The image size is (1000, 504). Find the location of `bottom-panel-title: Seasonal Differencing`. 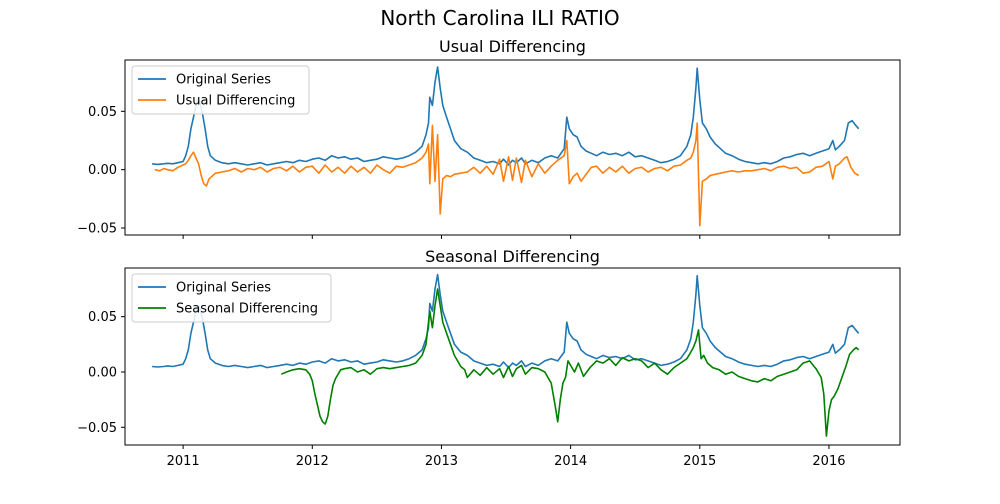

bottom-panel-title: Seasonal Differencing is located at coordinates (512, 256).